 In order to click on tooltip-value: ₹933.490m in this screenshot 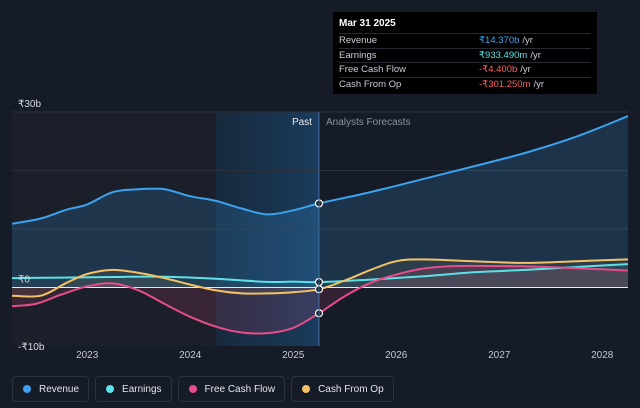, I will do `click(503, 55)`.